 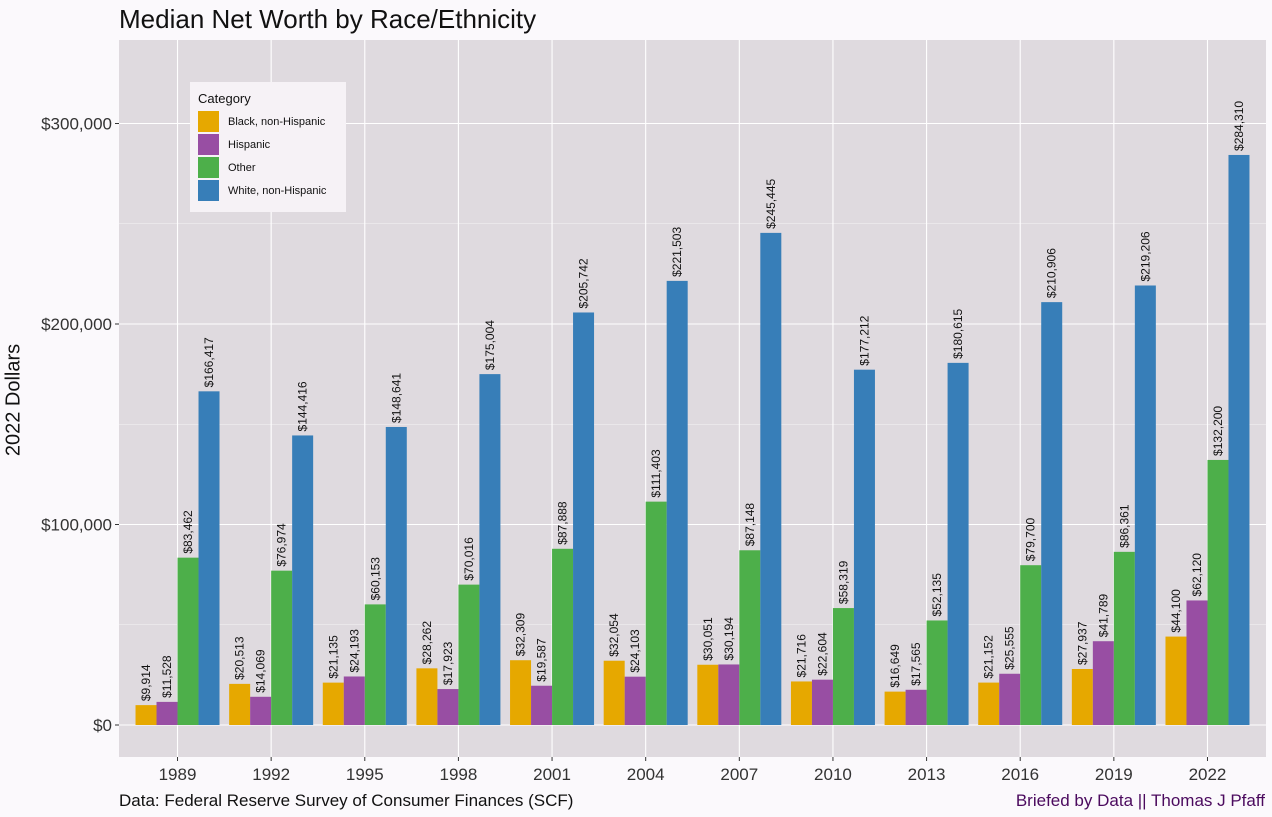 What do you see at coordinates (448, 663) in the screenshot?
I see `bar-value-label: $17,923` at bounding box center [448, 663].